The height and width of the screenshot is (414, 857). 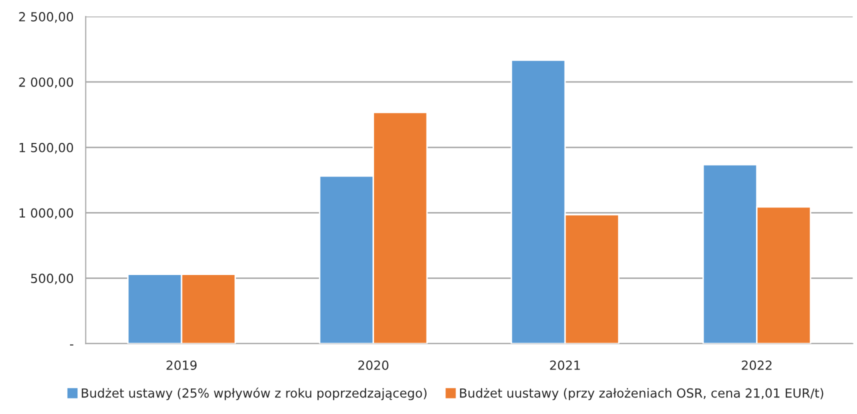 What do you see at coordinates (47, 213) in the screenshot?
I see `y-tick-label: 1 000,00` at bounding box center [47, 213].